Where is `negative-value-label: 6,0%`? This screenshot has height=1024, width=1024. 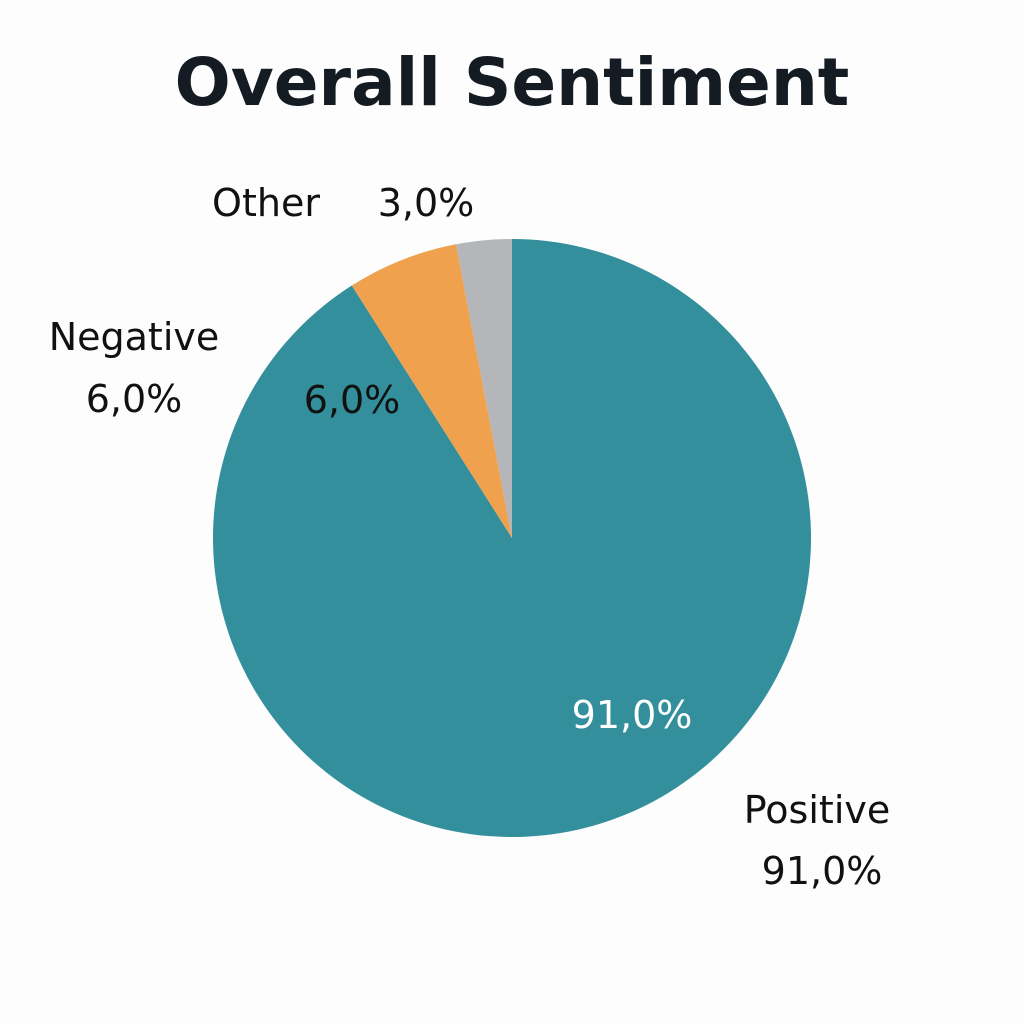
negative-value-label: 6,0% is located at coordinates (134, 399).